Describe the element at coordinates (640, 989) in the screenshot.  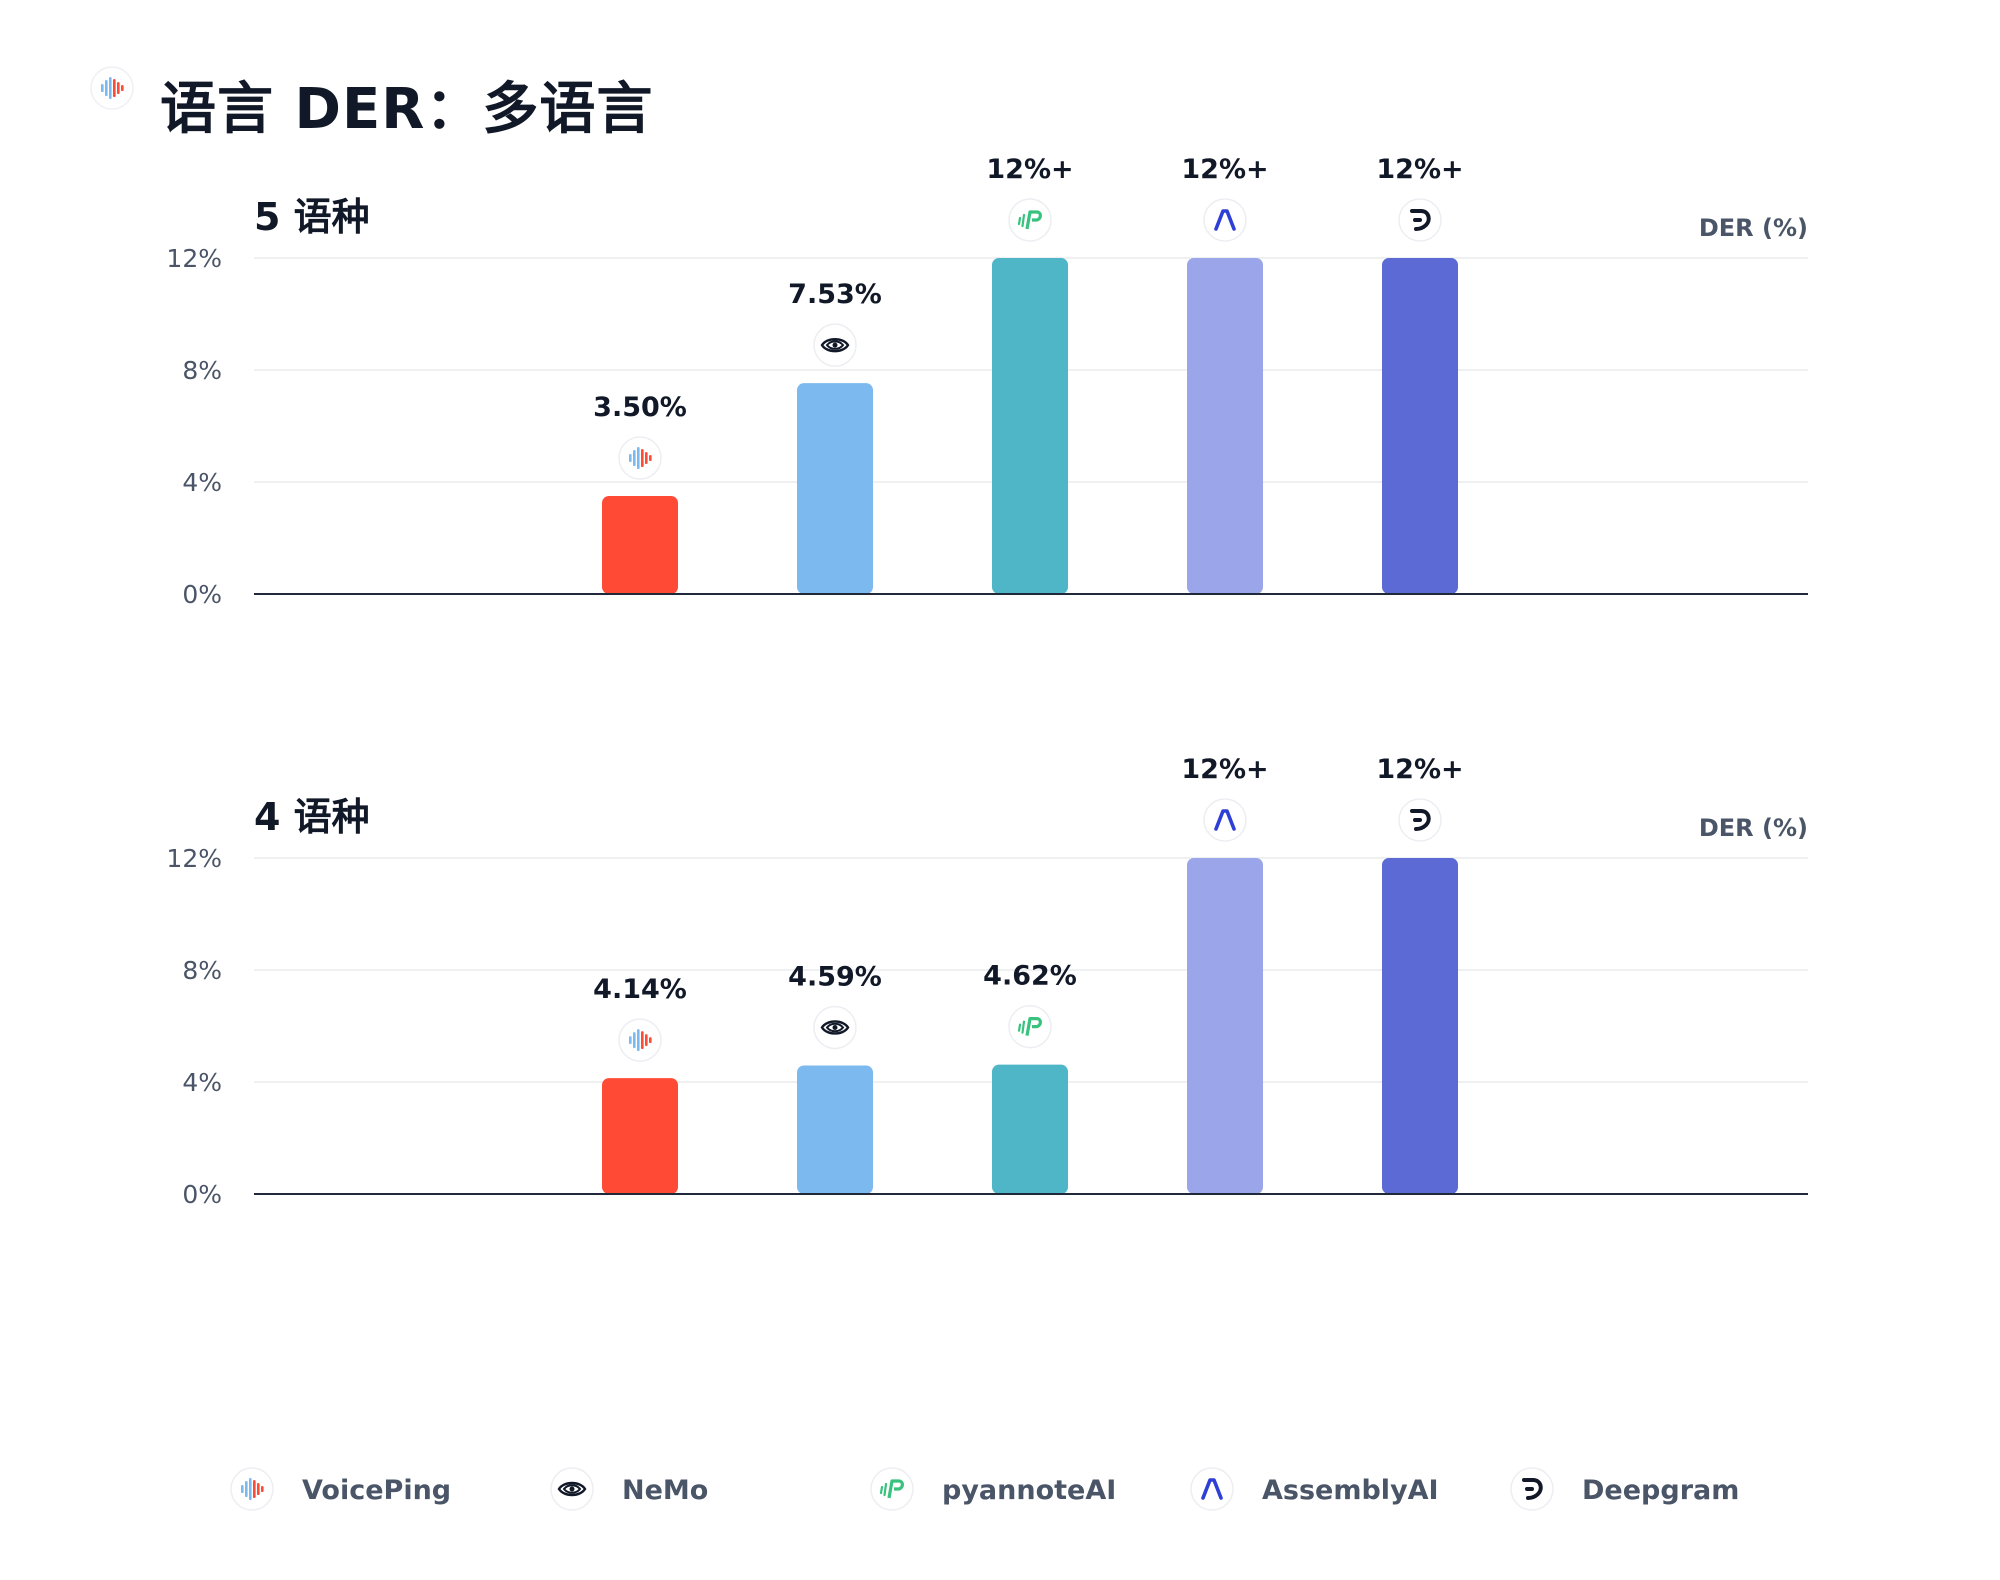
I see `bar-value-label: 4.14%` at that location.